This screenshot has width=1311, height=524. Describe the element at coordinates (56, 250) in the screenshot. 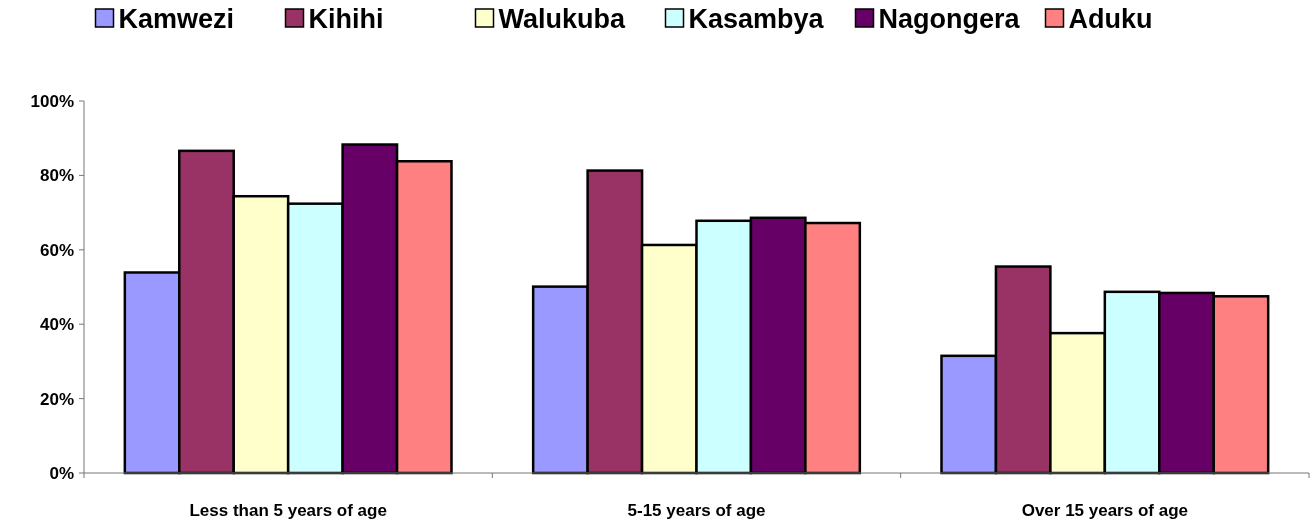

I see `y-tick-label: 60%` at that location.